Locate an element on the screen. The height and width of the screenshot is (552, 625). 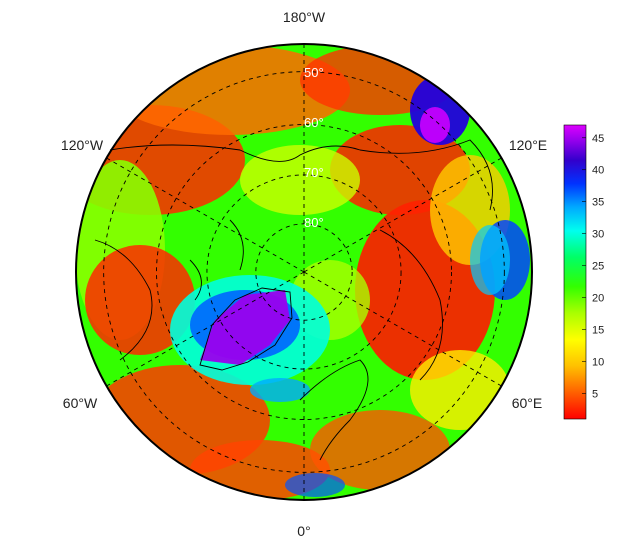
lon-label-120e: 120°E is located at coordinates (528, 145).